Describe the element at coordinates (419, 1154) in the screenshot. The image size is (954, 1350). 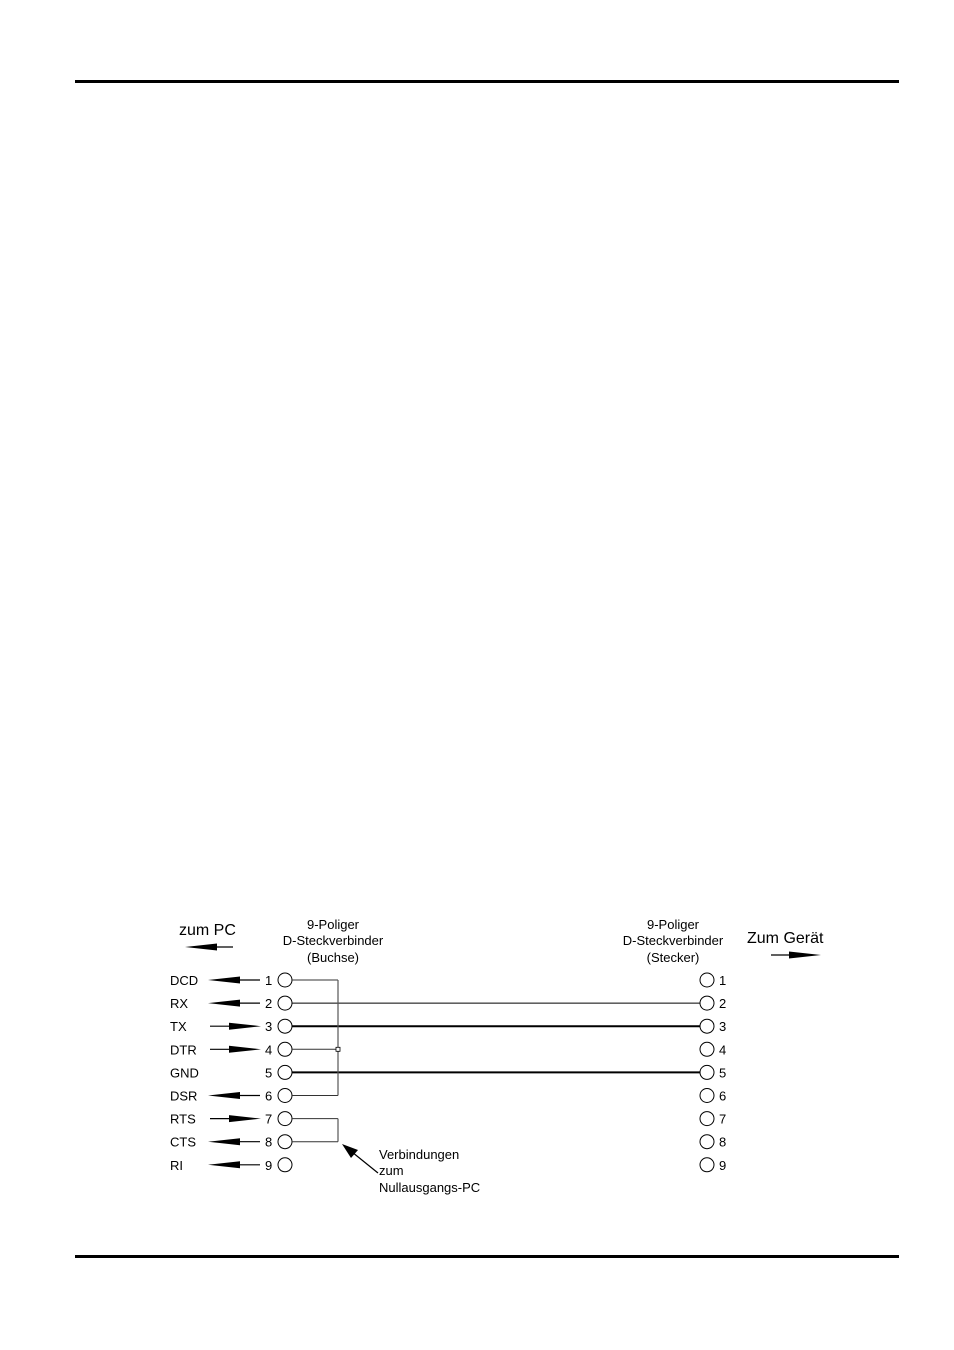
I see `note-line1: Verbindungen` at that location.